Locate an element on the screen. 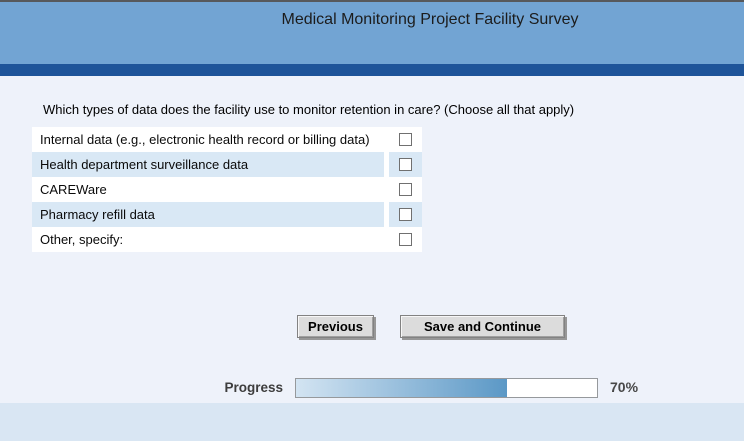 The width and height of the screenshot is (744, 441). header-accent-stripe is located at coordinates (372, 70).